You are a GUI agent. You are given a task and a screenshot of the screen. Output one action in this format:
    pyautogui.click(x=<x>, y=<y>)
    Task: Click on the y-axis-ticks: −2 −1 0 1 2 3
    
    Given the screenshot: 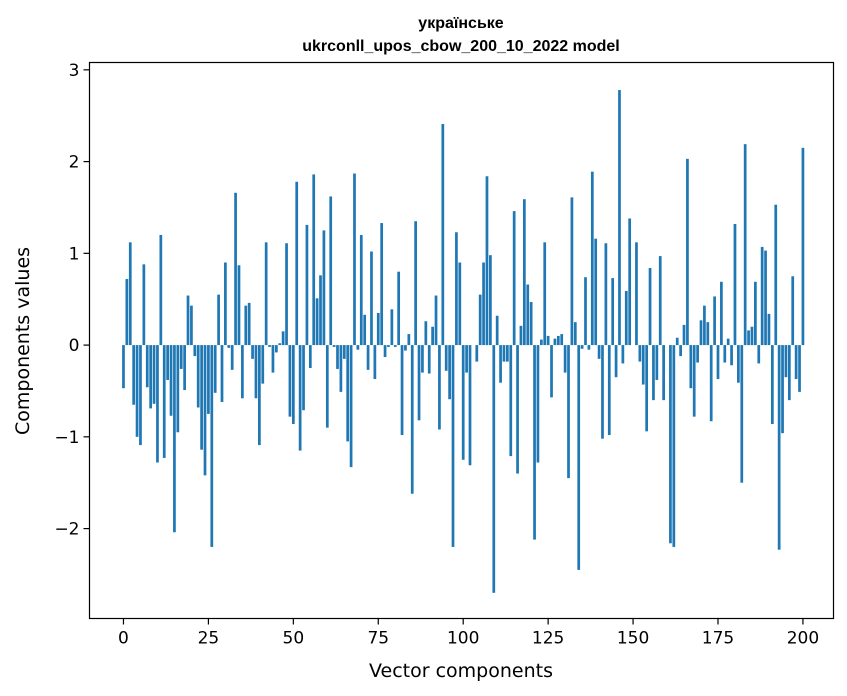 What is the action you would take?
    pyautogui.click(x=72, y=300)
    